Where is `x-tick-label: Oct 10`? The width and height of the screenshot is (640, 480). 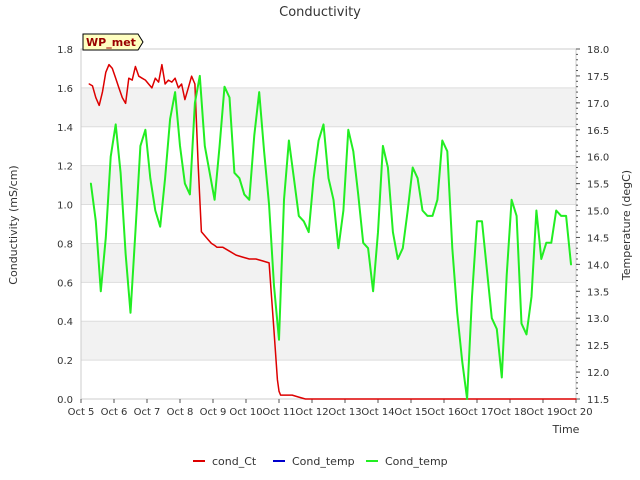
x-tick-label: Oct 10 is located at coordinates (245, 412).